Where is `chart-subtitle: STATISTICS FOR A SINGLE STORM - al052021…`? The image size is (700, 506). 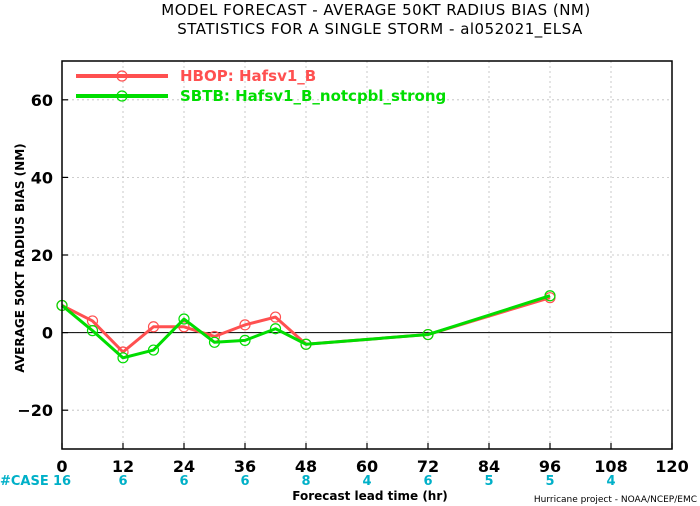
chart-subtitle: STATISTICS FOR A SINGLE STORM - al052021… is located at coordinates (380, 29).